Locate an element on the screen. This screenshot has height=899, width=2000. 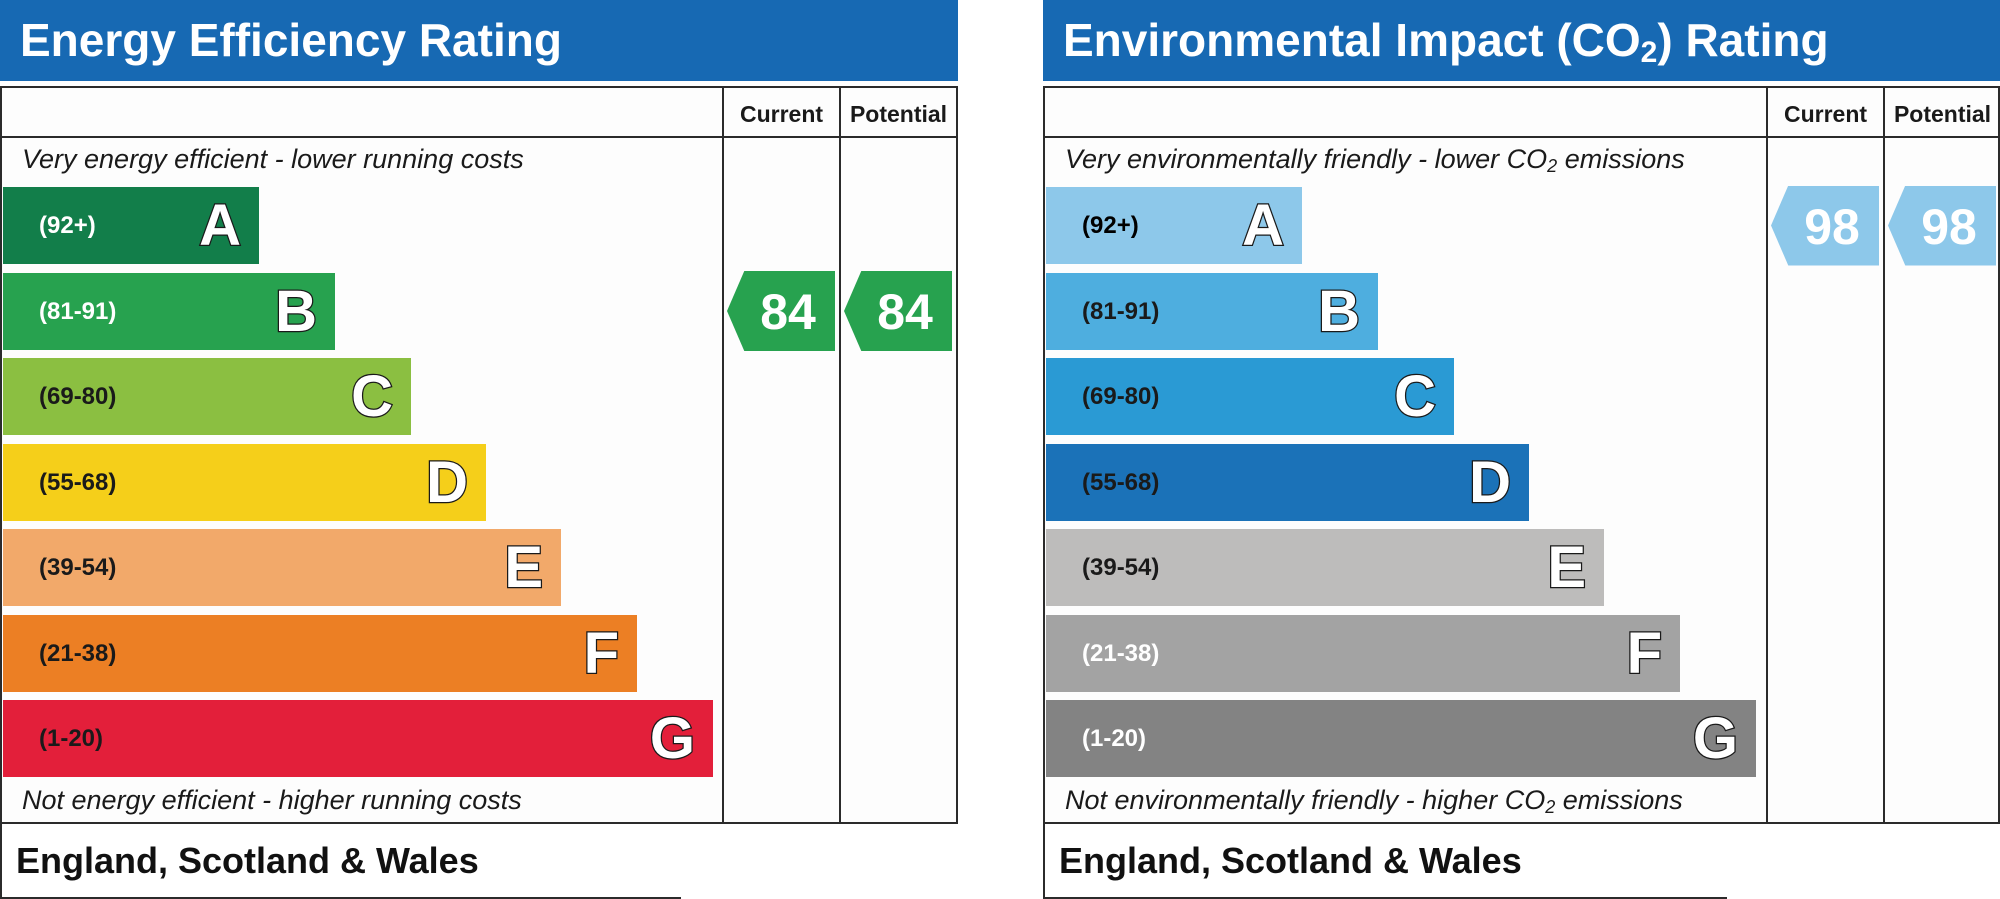
bottom-note-text-end: emissions is located at coordinates (1619, 800).